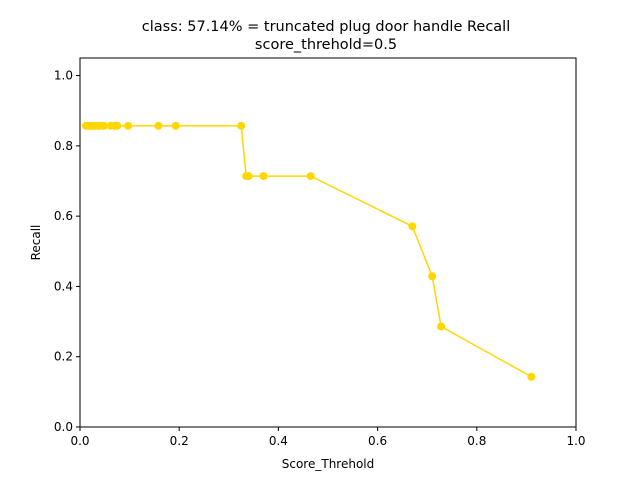 The height and width of the screenshot is (480, 640). I want to click on x-tick-label: 0.2, so click(179, 441).